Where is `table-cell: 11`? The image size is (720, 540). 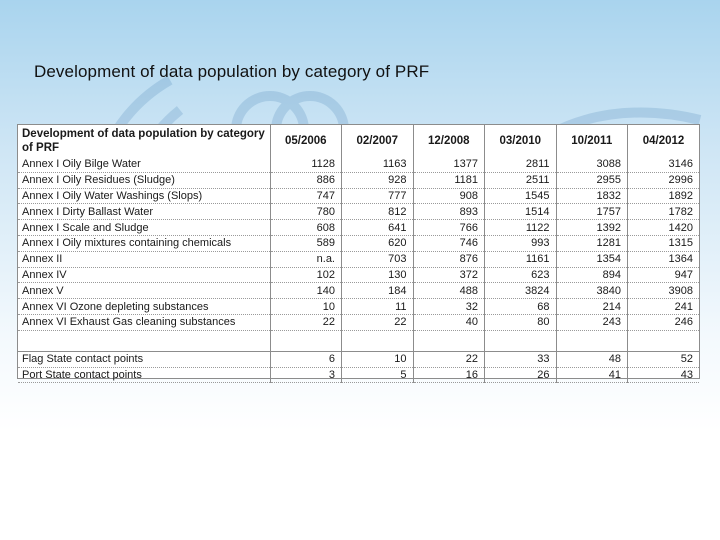 table-cell: 11 is located at coordinates (377, 306).